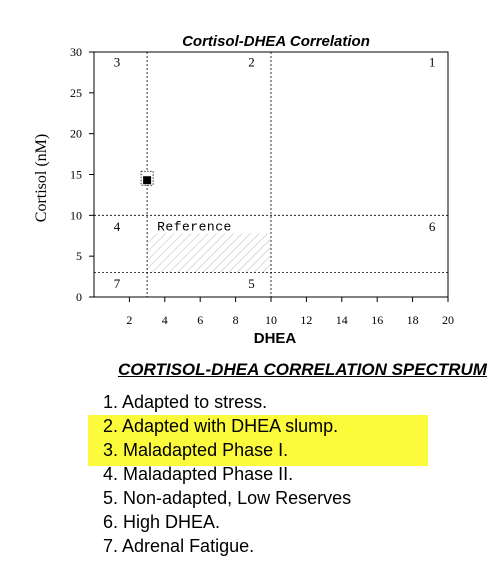 Image resolution: width=490 pixels, height=586 pixels. I want to click on zone-label: 6, so click(432, 226).